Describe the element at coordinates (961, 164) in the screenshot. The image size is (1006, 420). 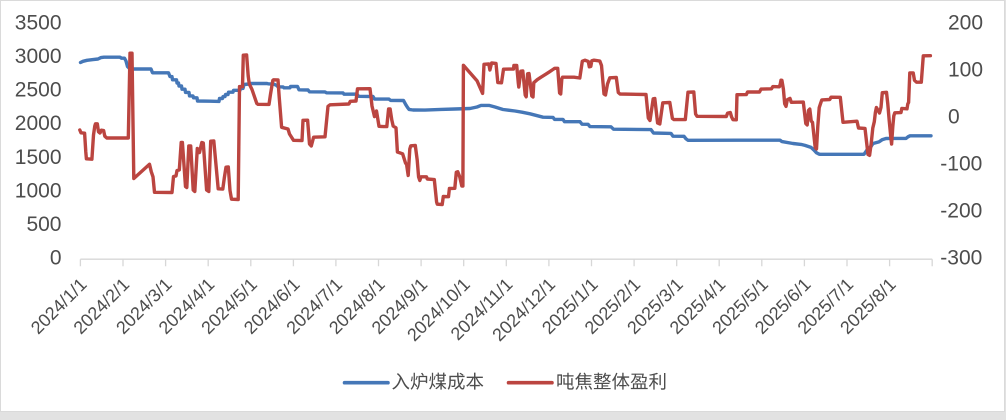
I see `svg-text: -100` at that location.